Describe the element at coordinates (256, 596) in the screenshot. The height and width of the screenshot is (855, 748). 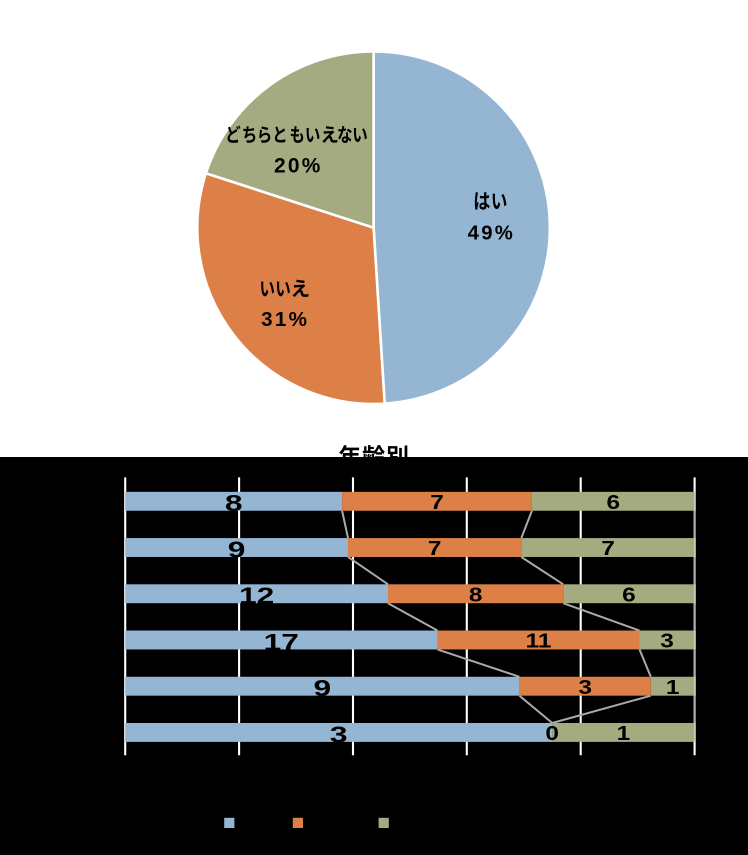
I see `svg-text: 12` at that location.